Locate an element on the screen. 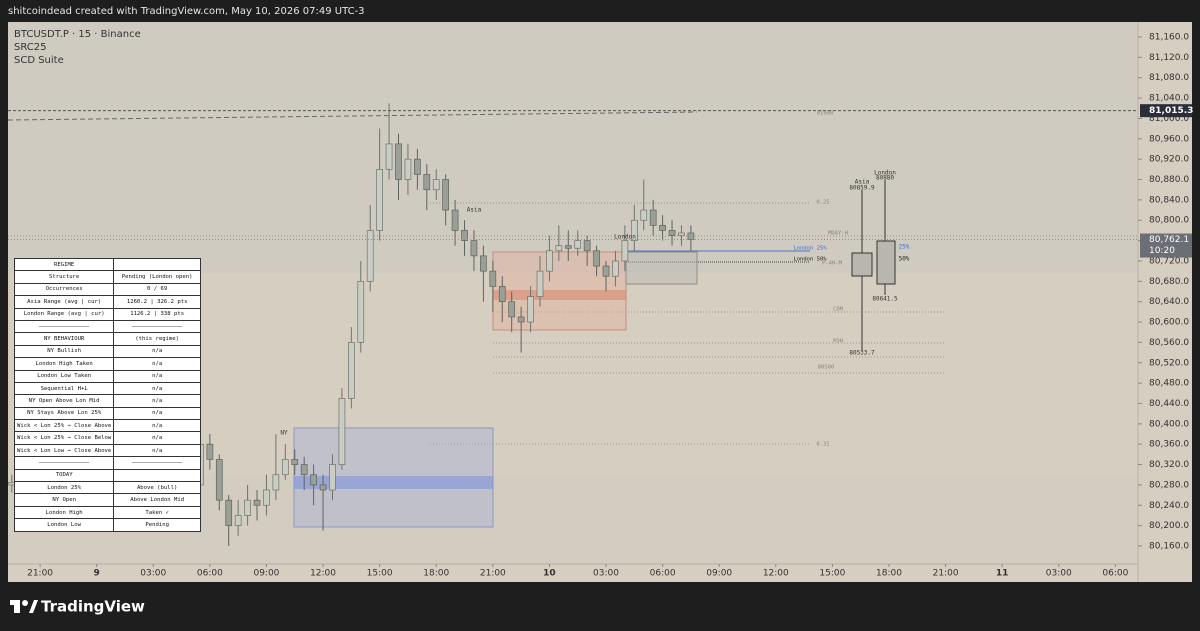 The image size is (1200, 631). table-row: ——————————————— ——————————————— is located at coordinates (107, 326).